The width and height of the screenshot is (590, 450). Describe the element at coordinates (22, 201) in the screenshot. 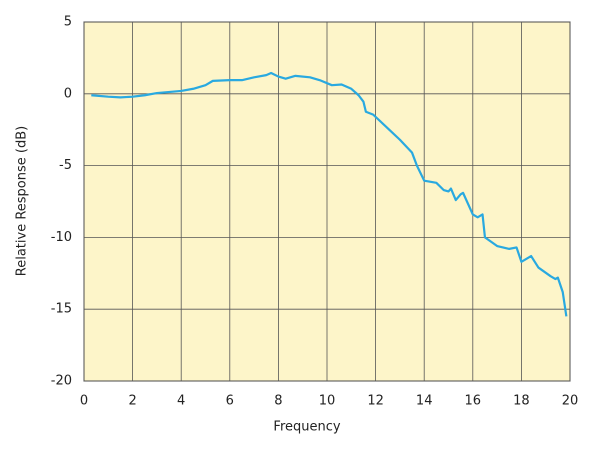

I see `y-axis-label: Relative Response (dB)` at that location.